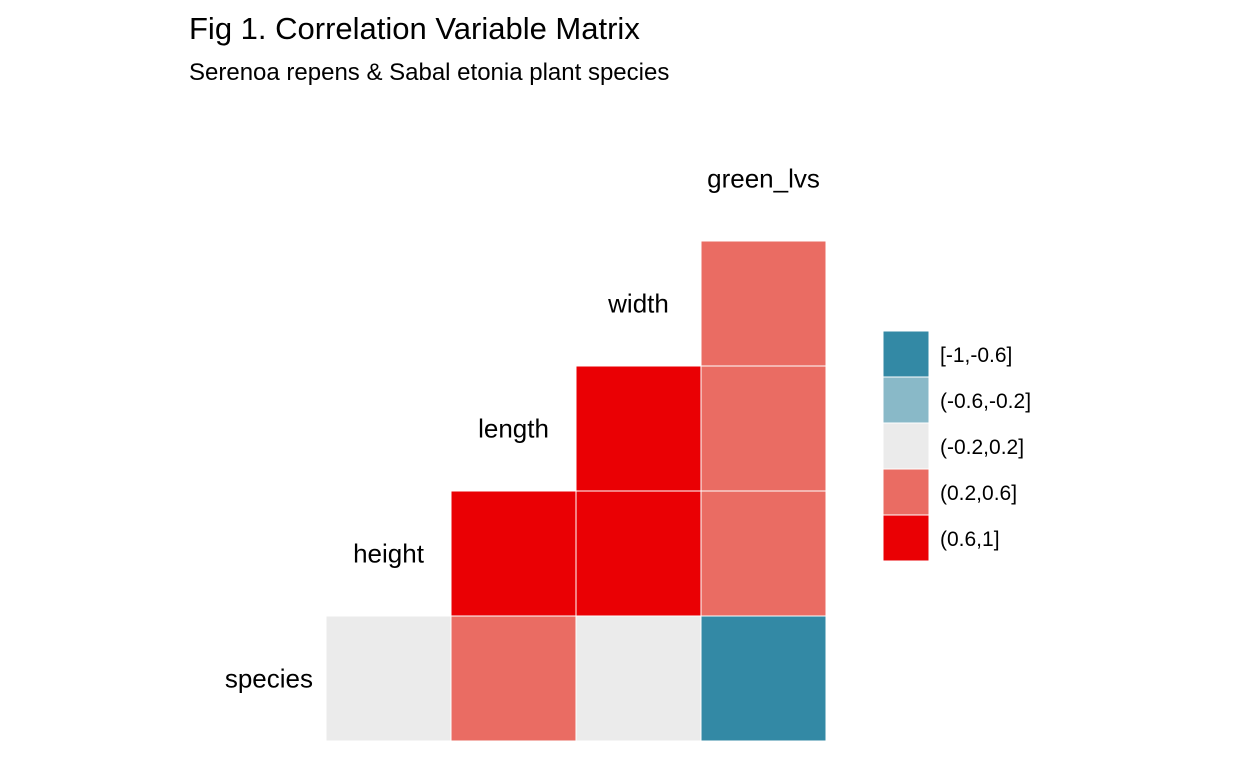  Describe the element at coordinates (763, 303) in the screenshot. I see `heatmap-cell-width-width` at that location.